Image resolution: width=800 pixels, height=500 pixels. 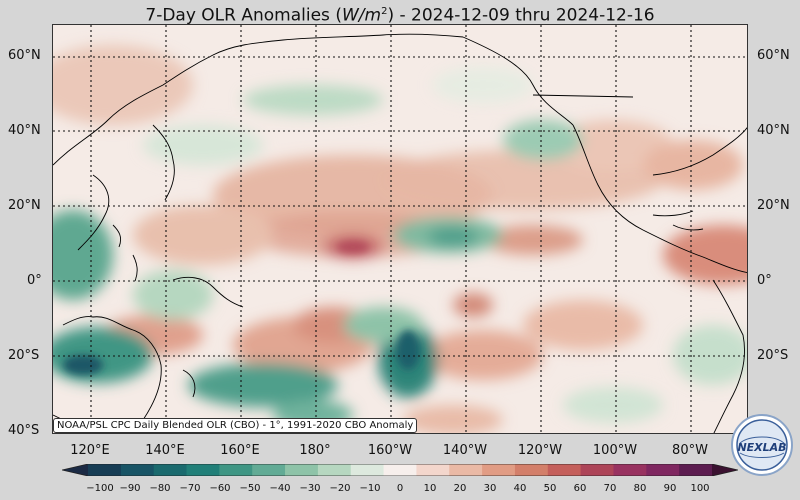 I want to click on colorbar-tick-label: 30, so click(x=490, y=488).